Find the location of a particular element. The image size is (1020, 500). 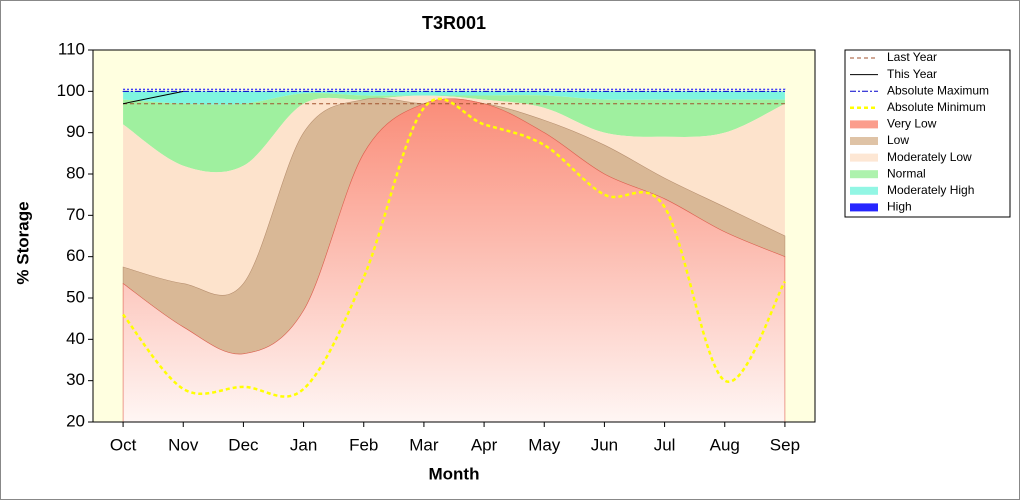

legend-label: Absolute Minimum is located at coordinates (936, 107).